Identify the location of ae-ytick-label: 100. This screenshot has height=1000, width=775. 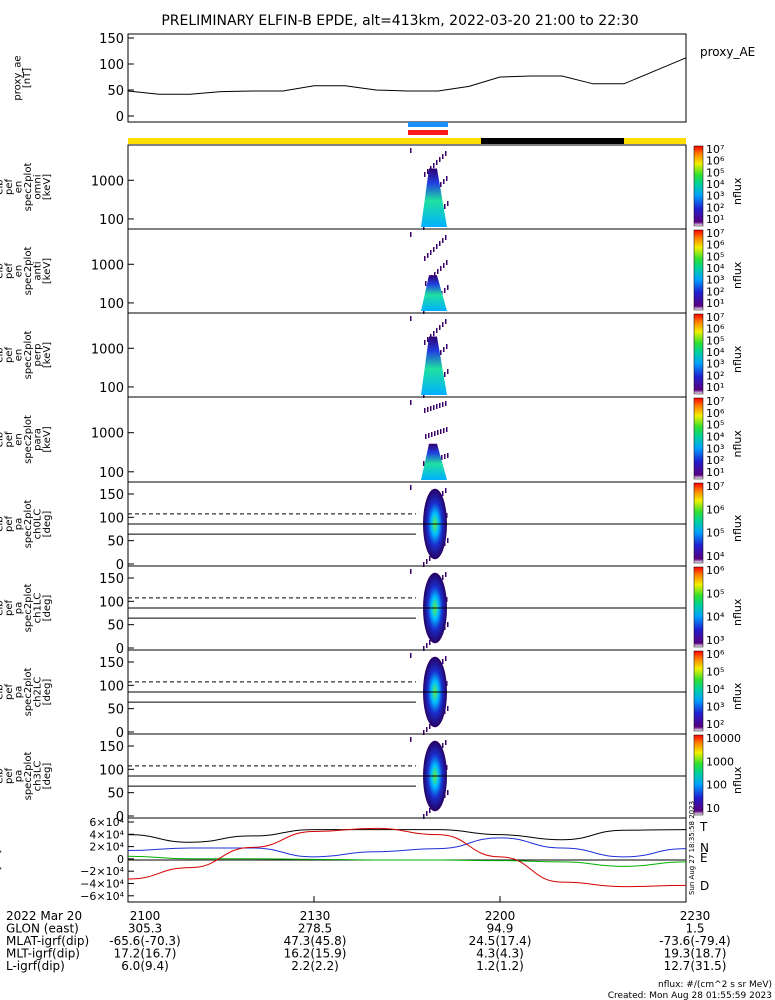
(111, 65).